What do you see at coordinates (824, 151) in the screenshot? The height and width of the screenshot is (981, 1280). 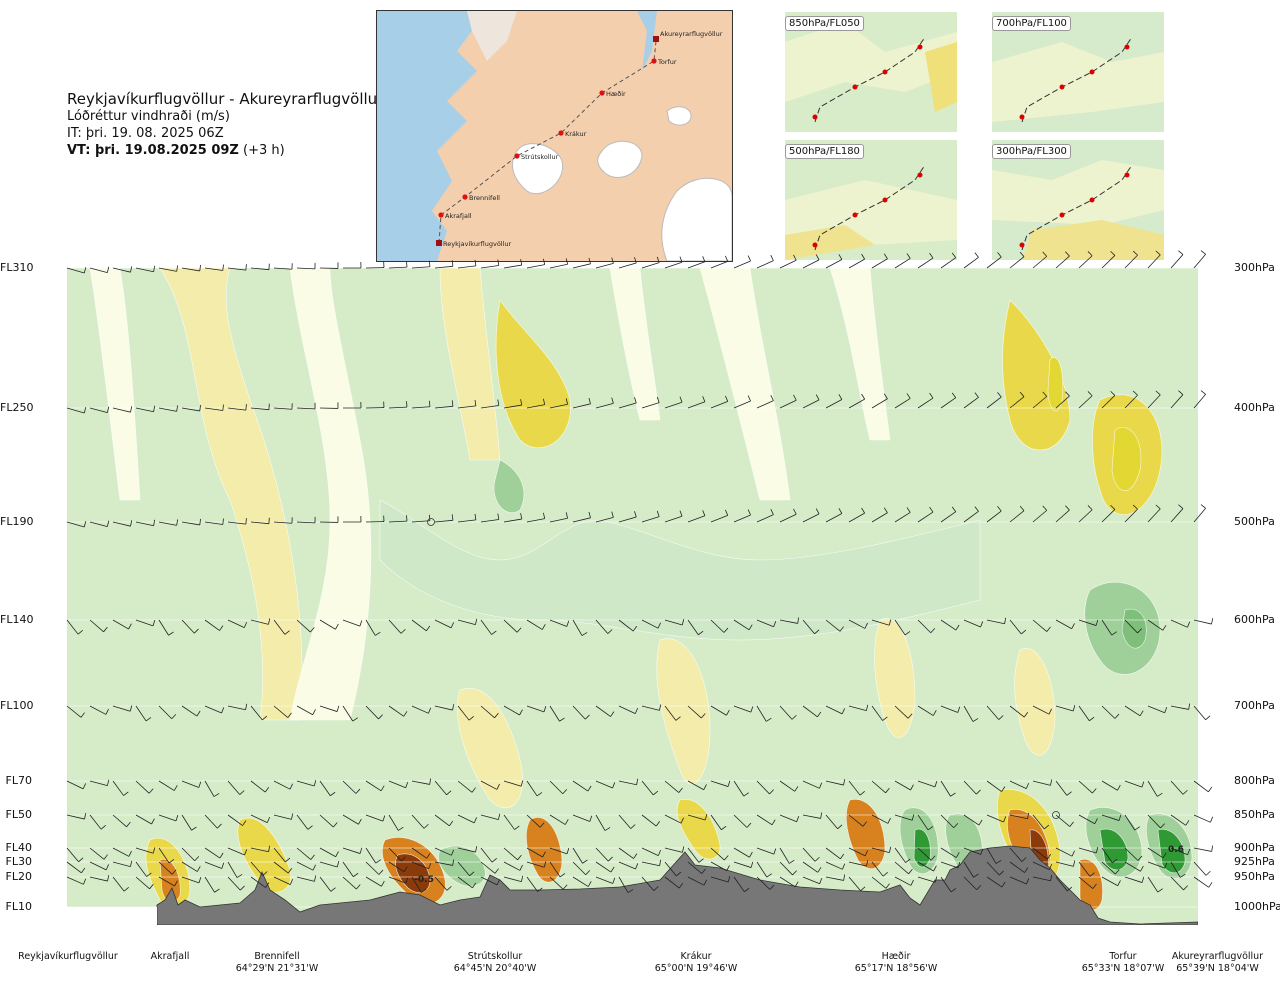 I see `mini-map-label: 500hPa/FL180` at bounding box center [824, 151].